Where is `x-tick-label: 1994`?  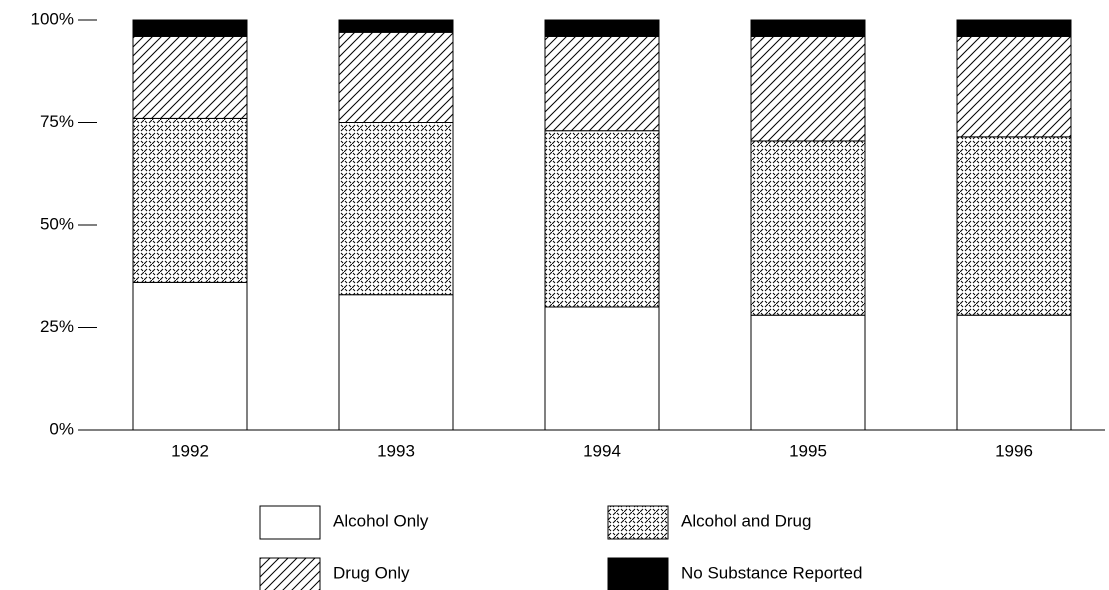
x-tick-label: 1994 is located at coordinates (602, 450).